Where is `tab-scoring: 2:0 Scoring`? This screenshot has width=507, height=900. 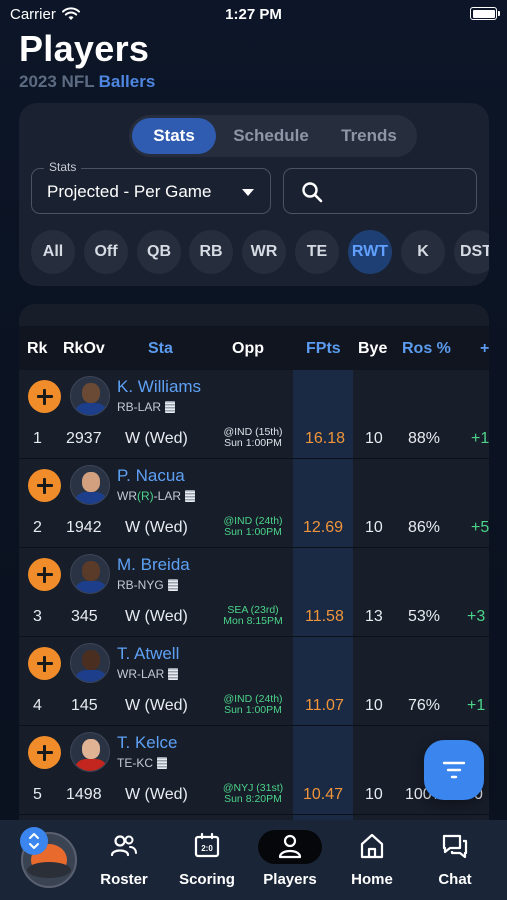 tab-scoring: 2:0 Scoring is located at coordinates (207, 860).